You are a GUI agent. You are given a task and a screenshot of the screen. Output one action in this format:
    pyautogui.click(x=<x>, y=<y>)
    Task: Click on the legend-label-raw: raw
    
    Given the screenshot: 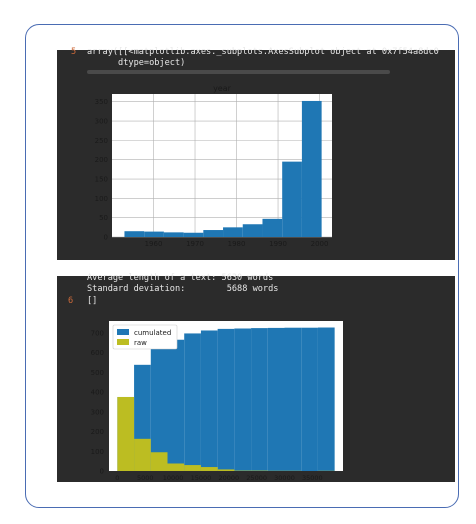 What is the action you would take?
    pyautogui.click(x=140, y=343)
    